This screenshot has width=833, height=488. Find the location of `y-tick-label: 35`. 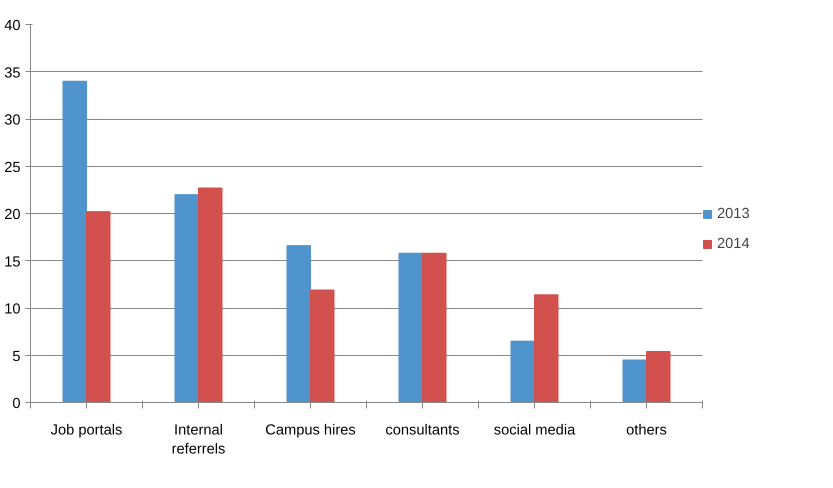

y-tick-label: 35 is located at coordinates (12, 73).